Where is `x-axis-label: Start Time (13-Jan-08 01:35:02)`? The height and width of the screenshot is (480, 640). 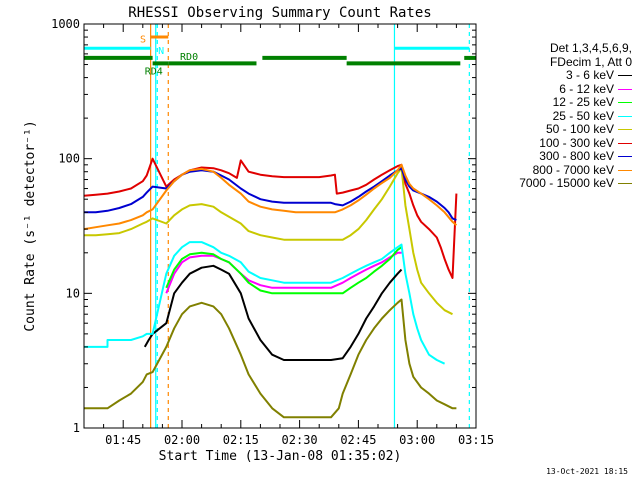
x-axis-label: Start Time (13-Jan-08 01:35:02) is located at coordinates (280, 456).